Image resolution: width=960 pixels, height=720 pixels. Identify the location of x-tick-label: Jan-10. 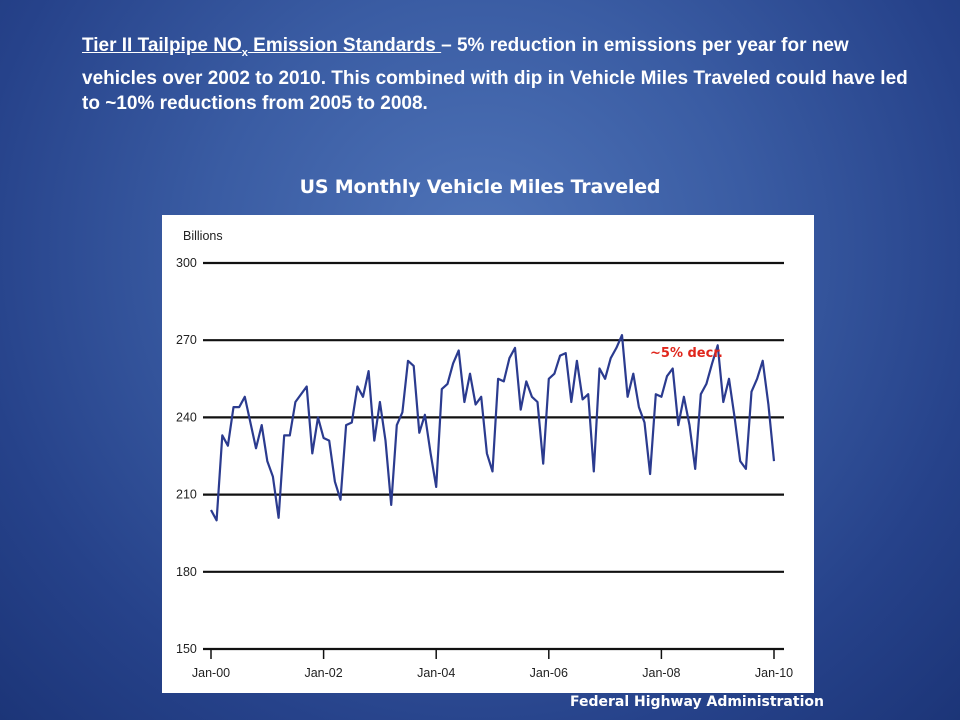
(774, 673).